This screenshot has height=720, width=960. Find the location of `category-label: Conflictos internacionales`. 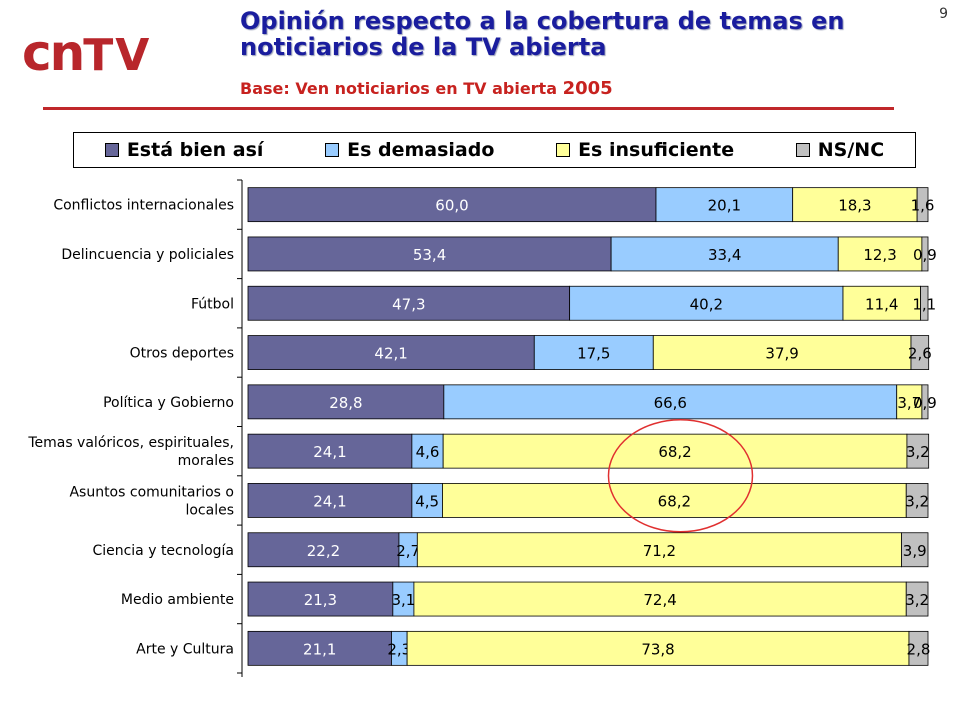

category-label: Conflictos internacionales is located at coordinates (143, 206).